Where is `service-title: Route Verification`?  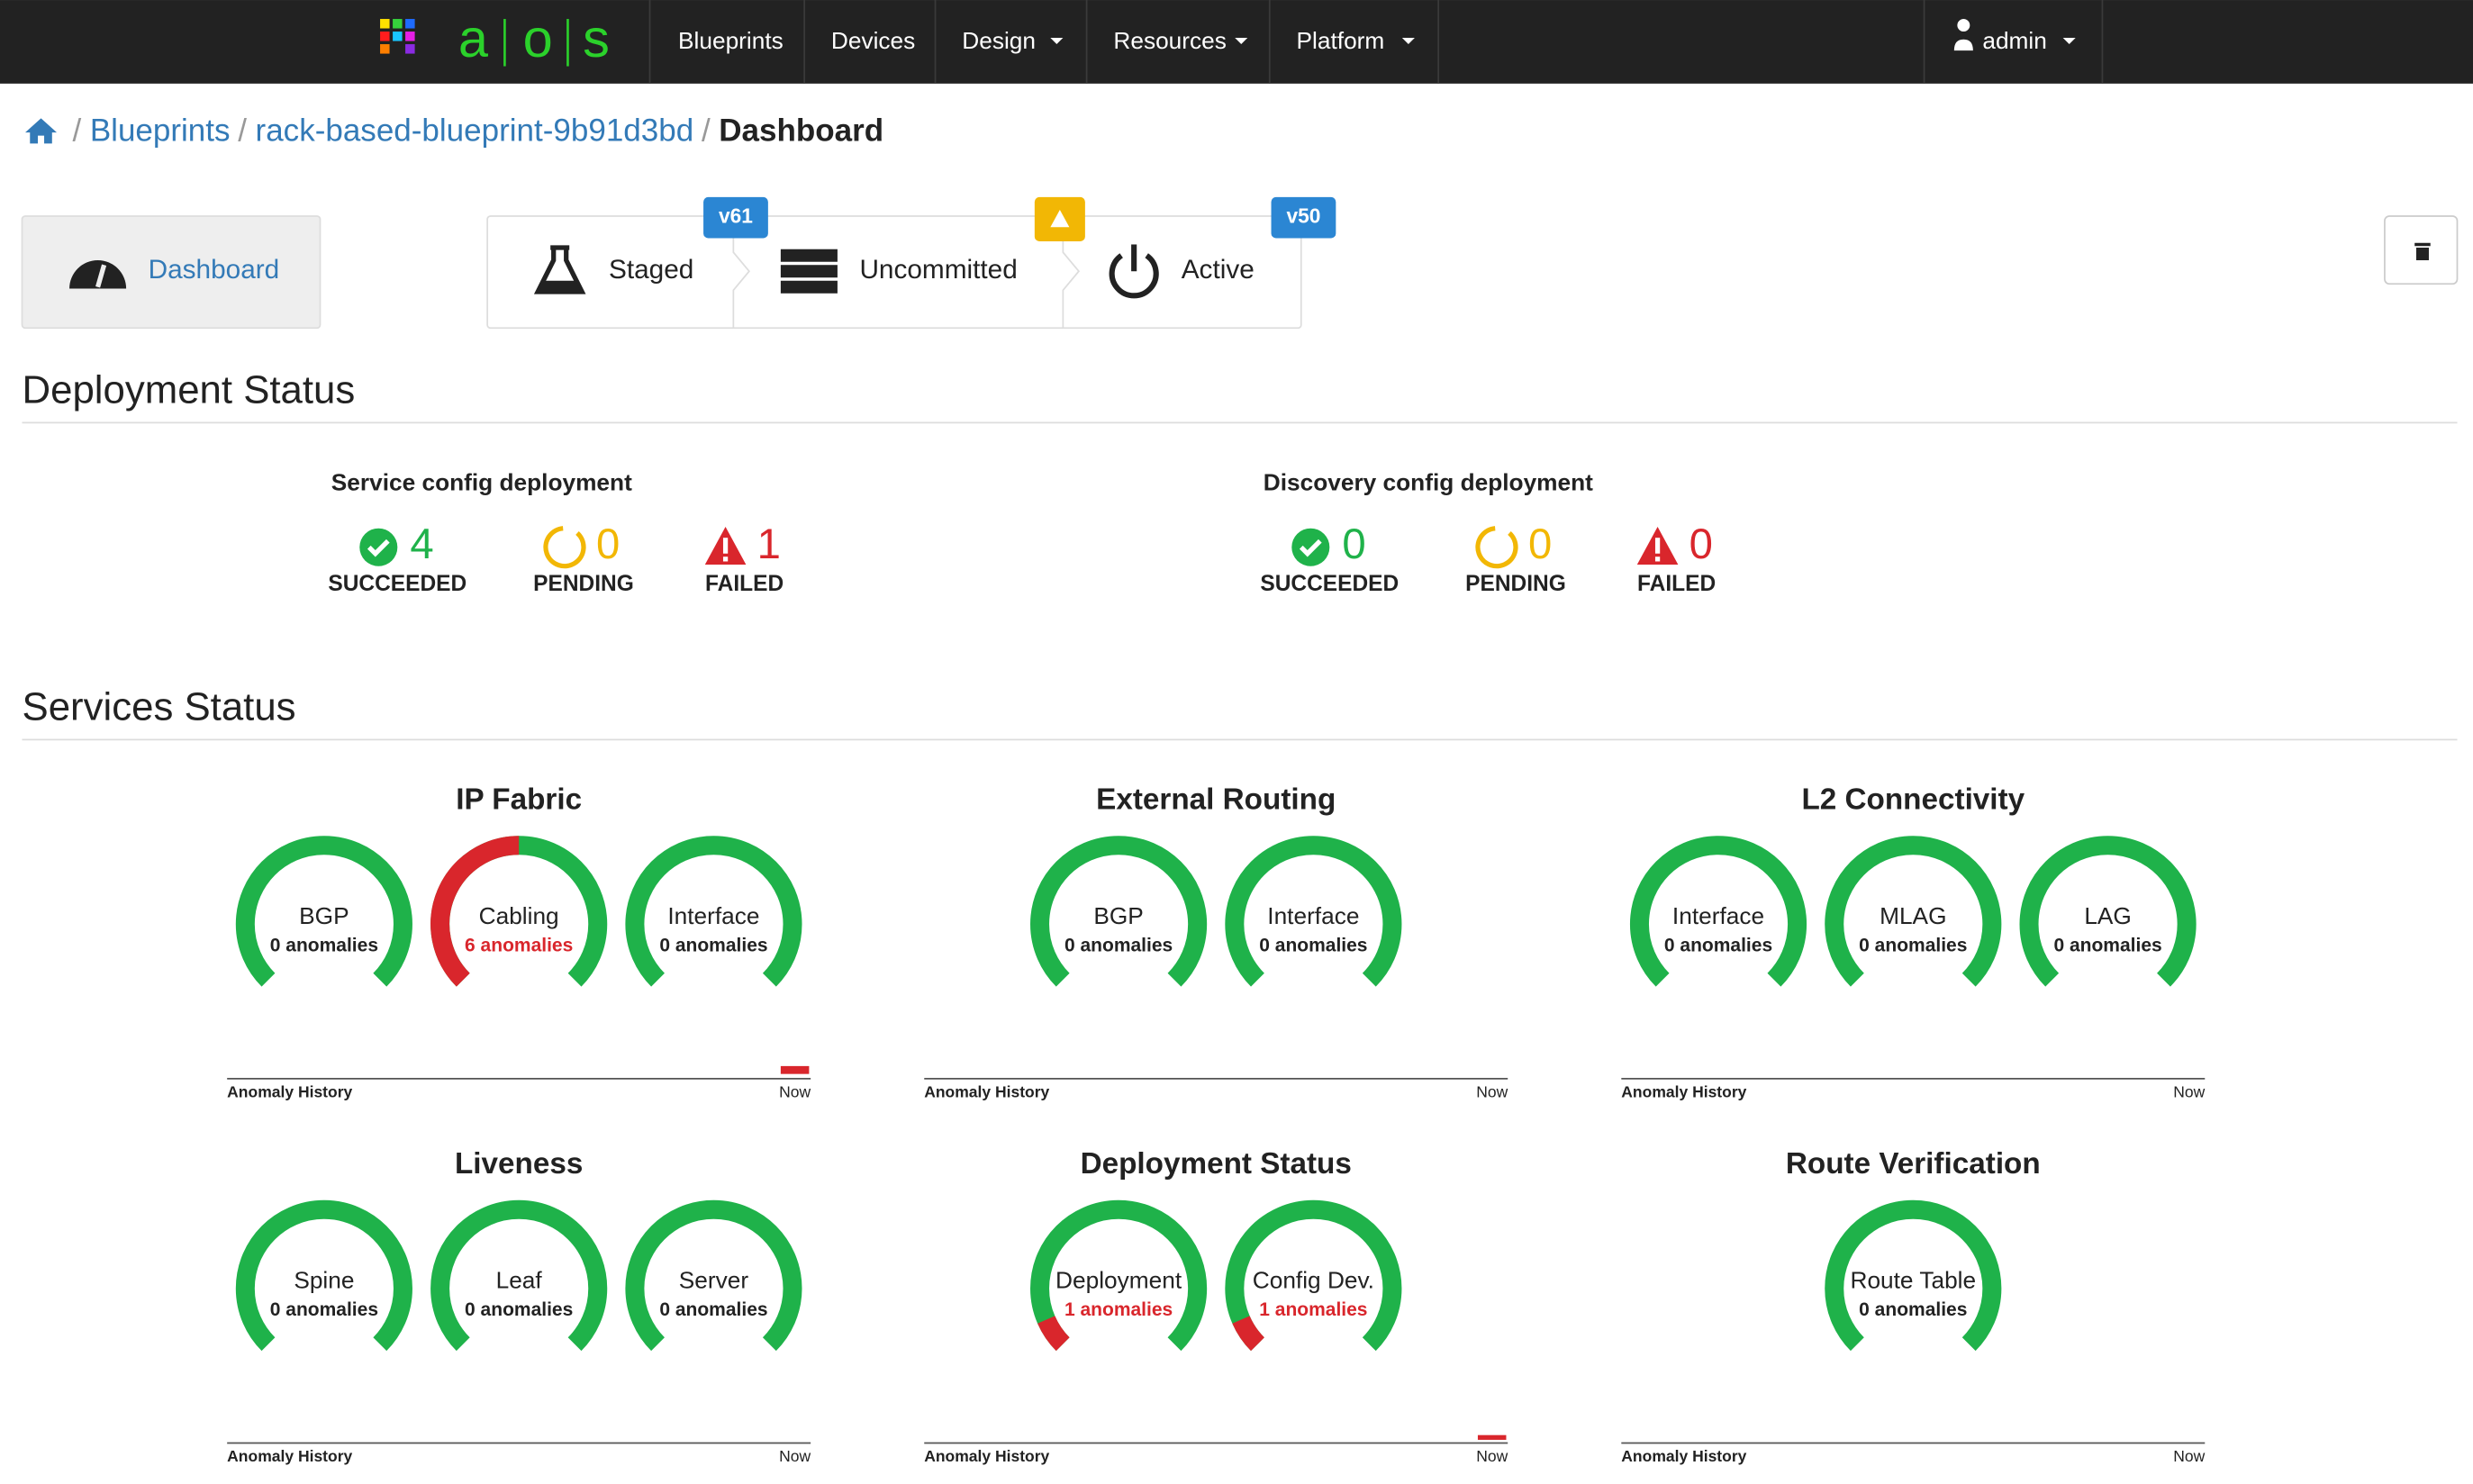 service-title: Route Verification is located at coordinates (1913, 1164).